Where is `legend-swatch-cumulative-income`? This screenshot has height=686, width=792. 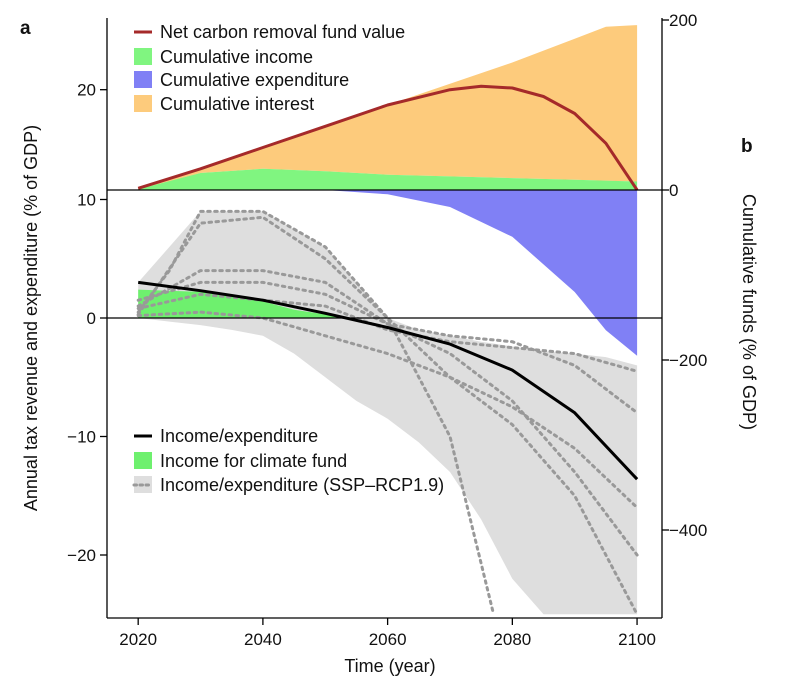 legend-swatch-cumulative-income is located at coordinates (143, 56).